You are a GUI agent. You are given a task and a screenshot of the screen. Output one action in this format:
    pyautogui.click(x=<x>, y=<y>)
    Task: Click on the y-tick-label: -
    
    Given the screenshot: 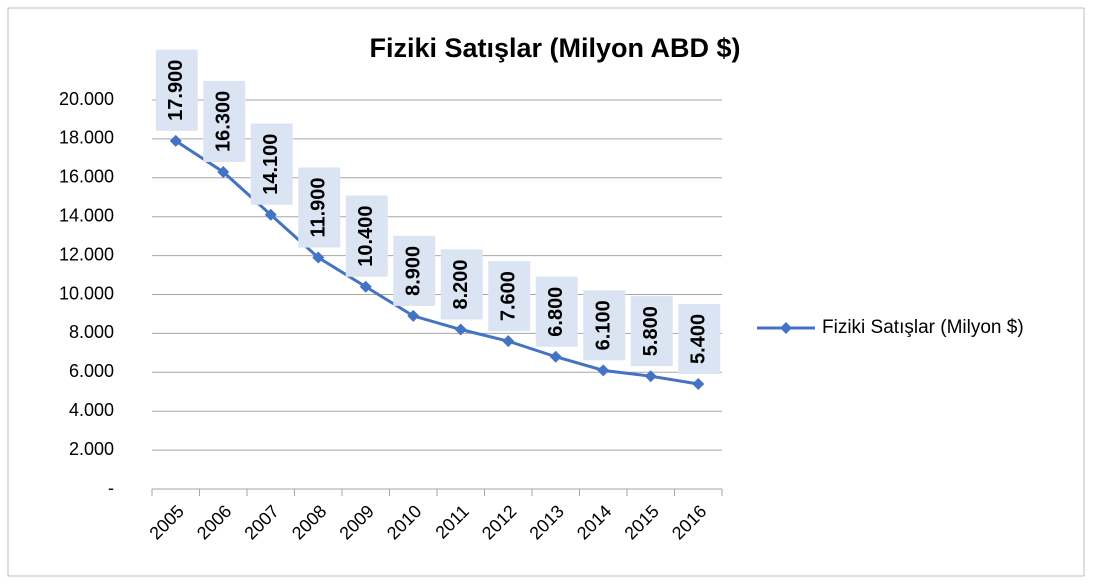 What is the action you would take?
    pyautogui.click(x=111, y=488)
    